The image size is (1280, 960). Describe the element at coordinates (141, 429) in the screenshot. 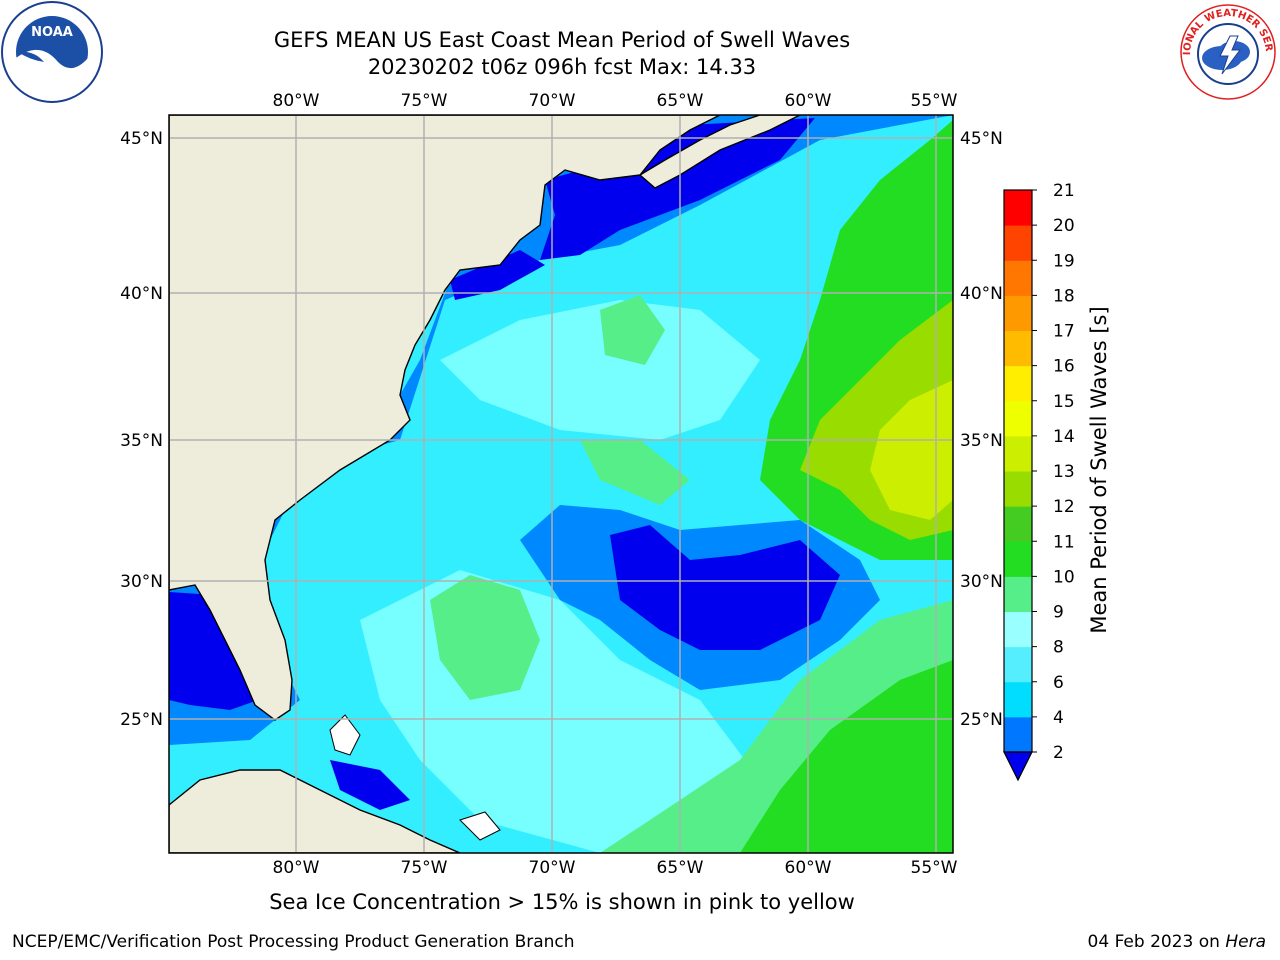

I see `lat-labels-left: 45°N 40°N 35°N 30°N 25°N` at that location.